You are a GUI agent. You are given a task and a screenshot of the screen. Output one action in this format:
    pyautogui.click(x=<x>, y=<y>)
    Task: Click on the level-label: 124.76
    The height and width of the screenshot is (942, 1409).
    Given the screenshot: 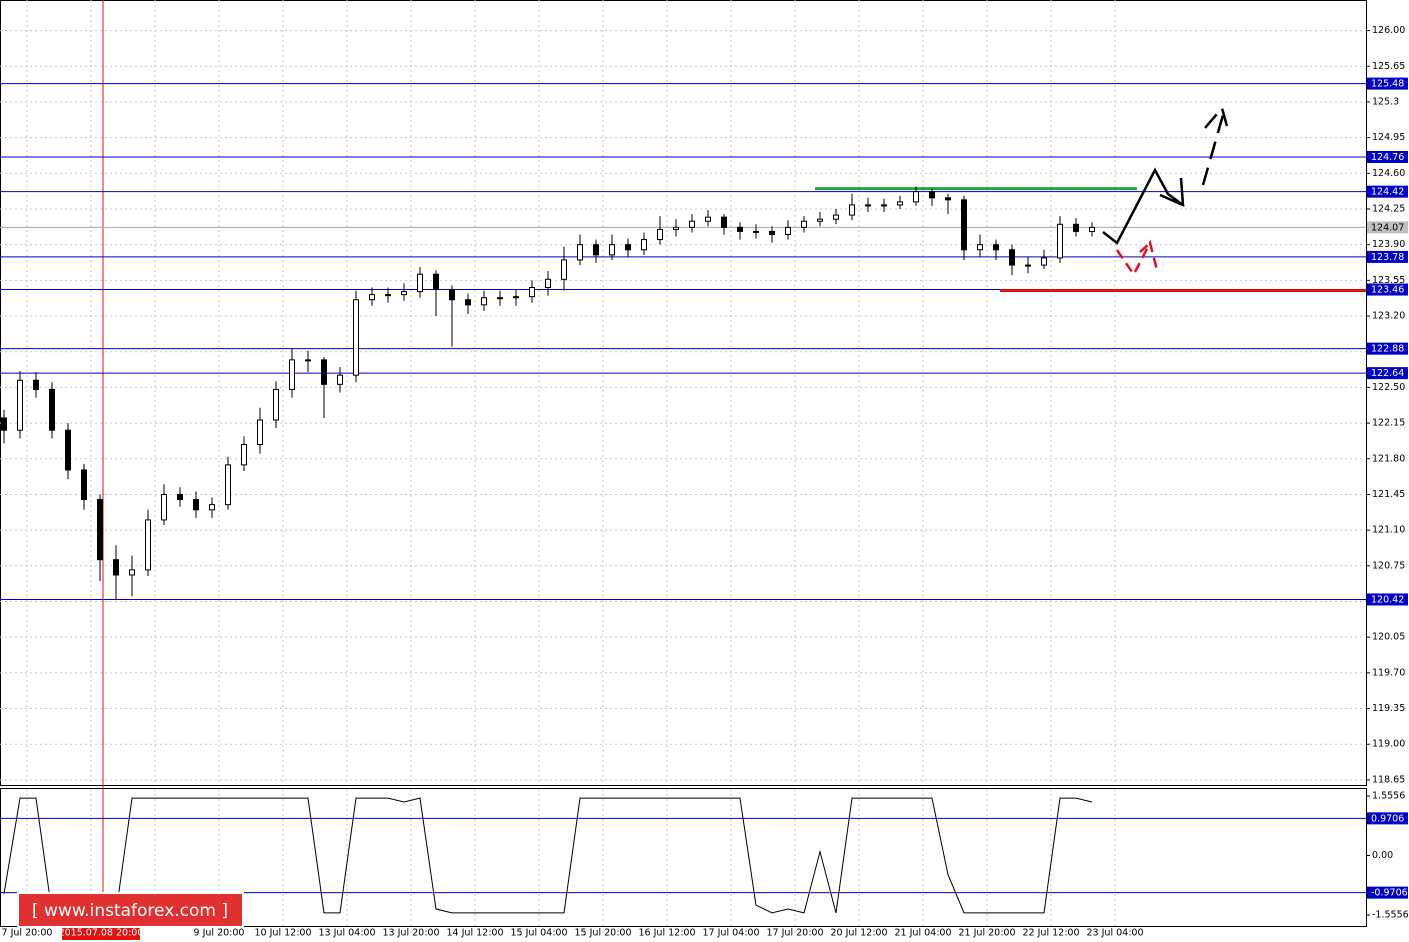 What is the action you would take?
    pyautogui.click(x=1387, y=157)
    